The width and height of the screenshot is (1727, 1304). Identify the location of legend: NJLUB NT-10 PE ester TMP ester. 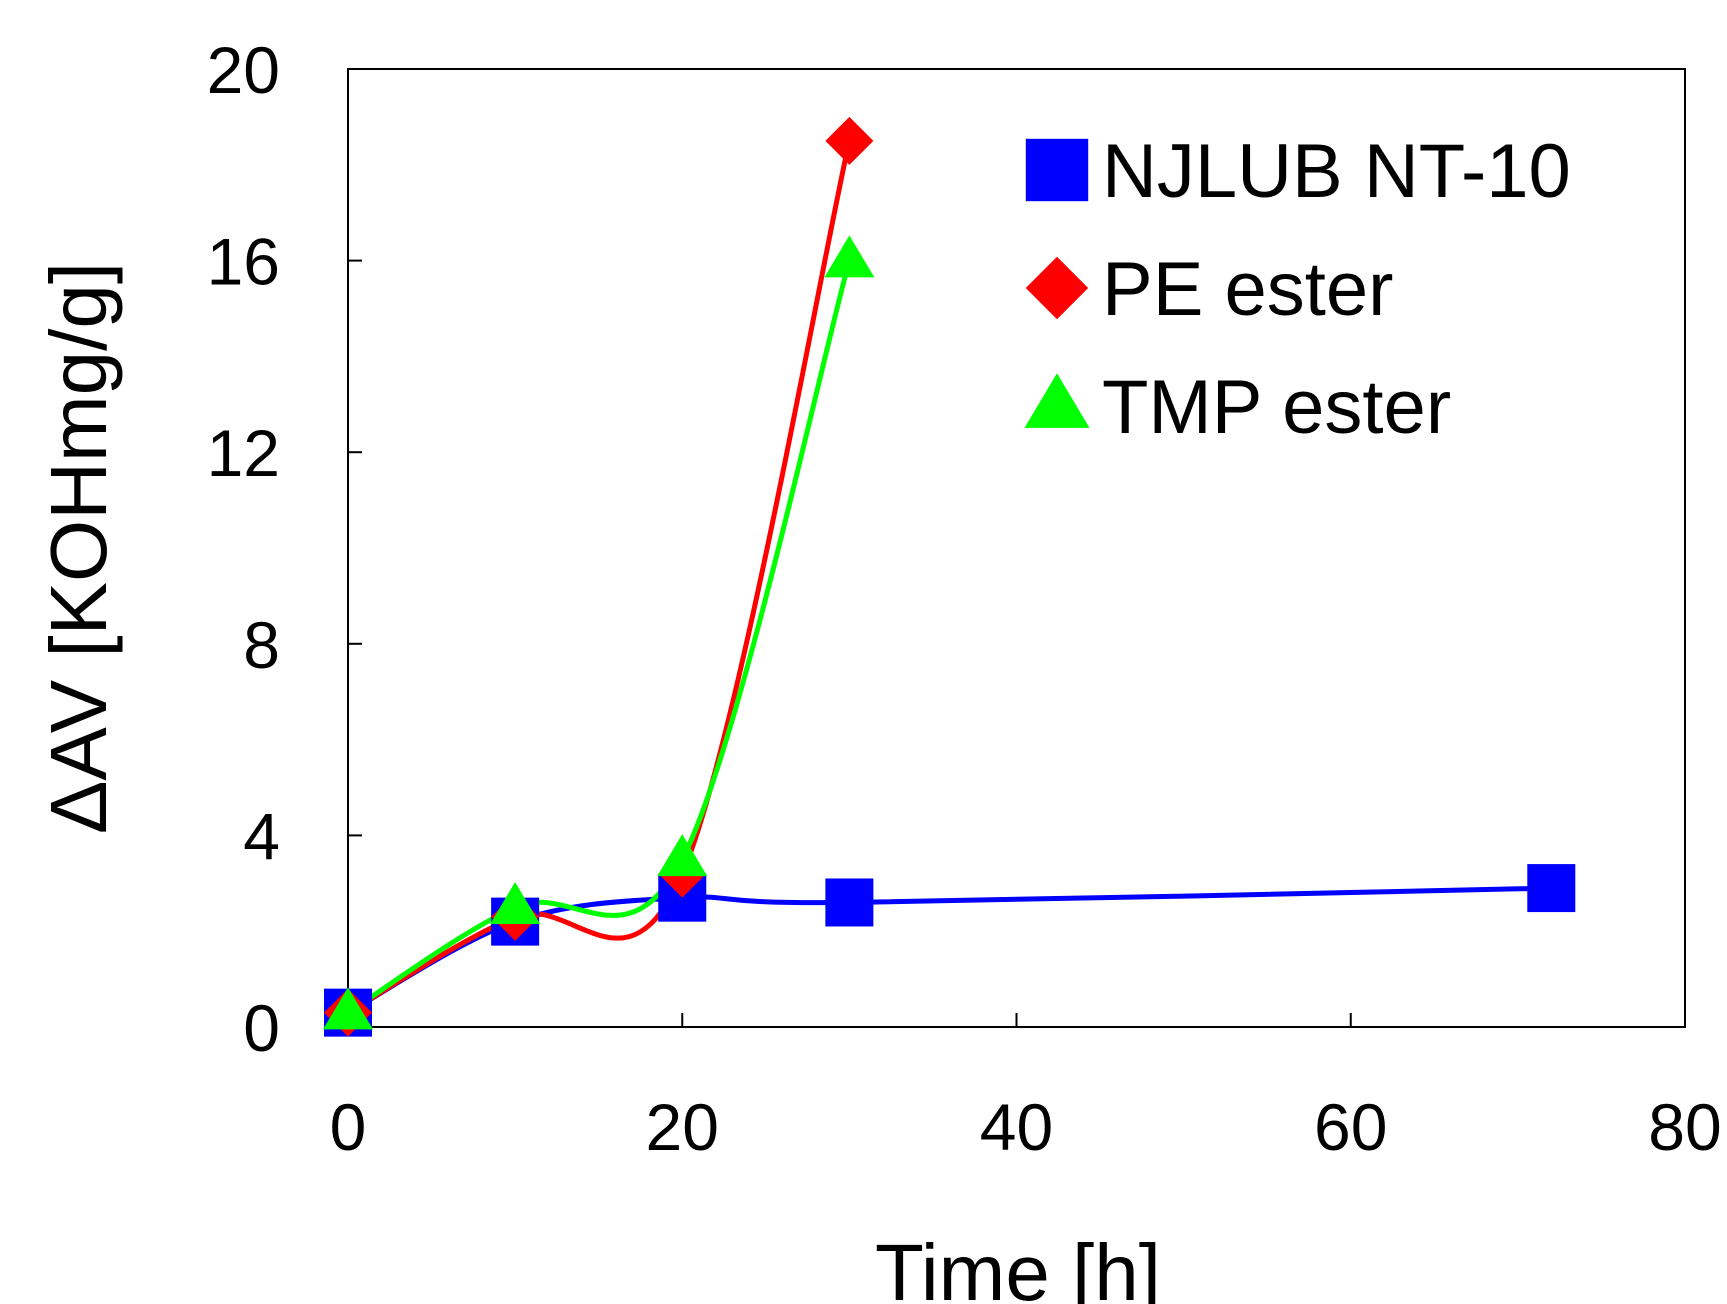
(1297, 289).